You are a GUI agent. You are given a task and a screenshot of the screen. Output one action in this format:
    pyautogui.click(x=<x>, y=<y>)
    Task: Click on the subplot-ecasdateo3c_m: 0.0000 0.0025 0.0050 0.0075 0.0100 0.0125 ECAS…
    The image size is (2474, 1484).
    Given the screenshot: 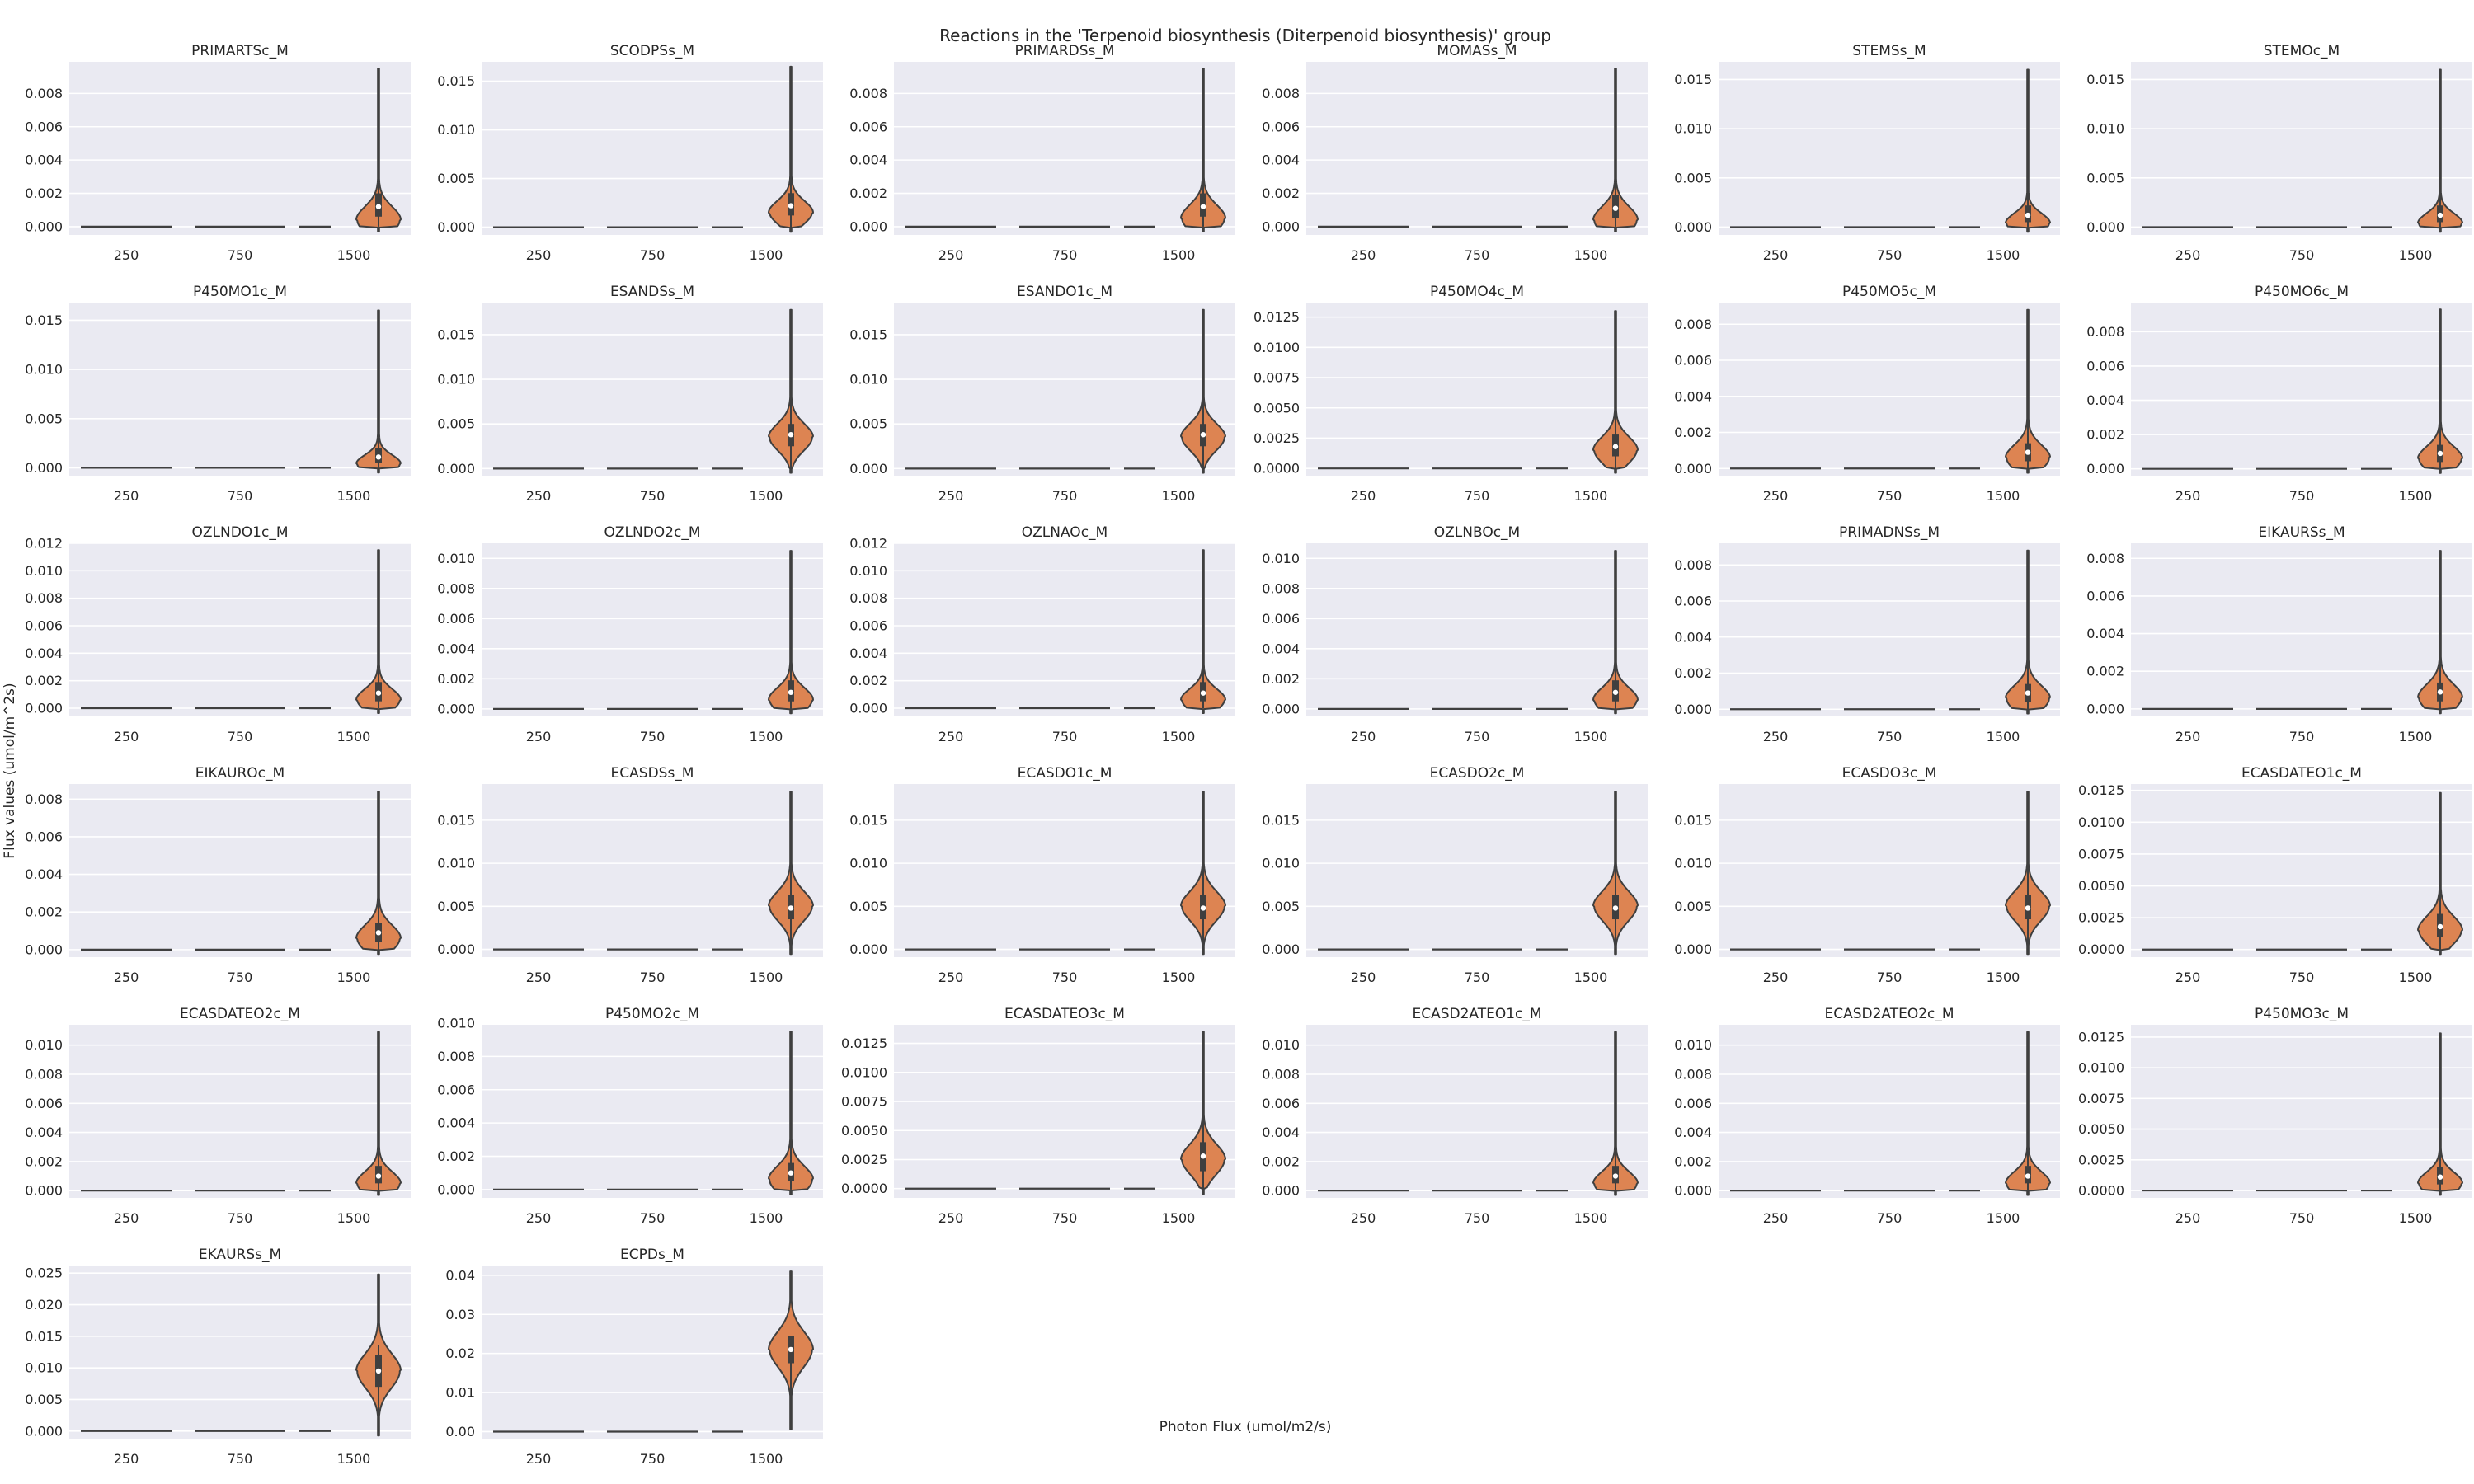 What is the action you would take?
    pyautogui.click(x=1038, y=1116)
    